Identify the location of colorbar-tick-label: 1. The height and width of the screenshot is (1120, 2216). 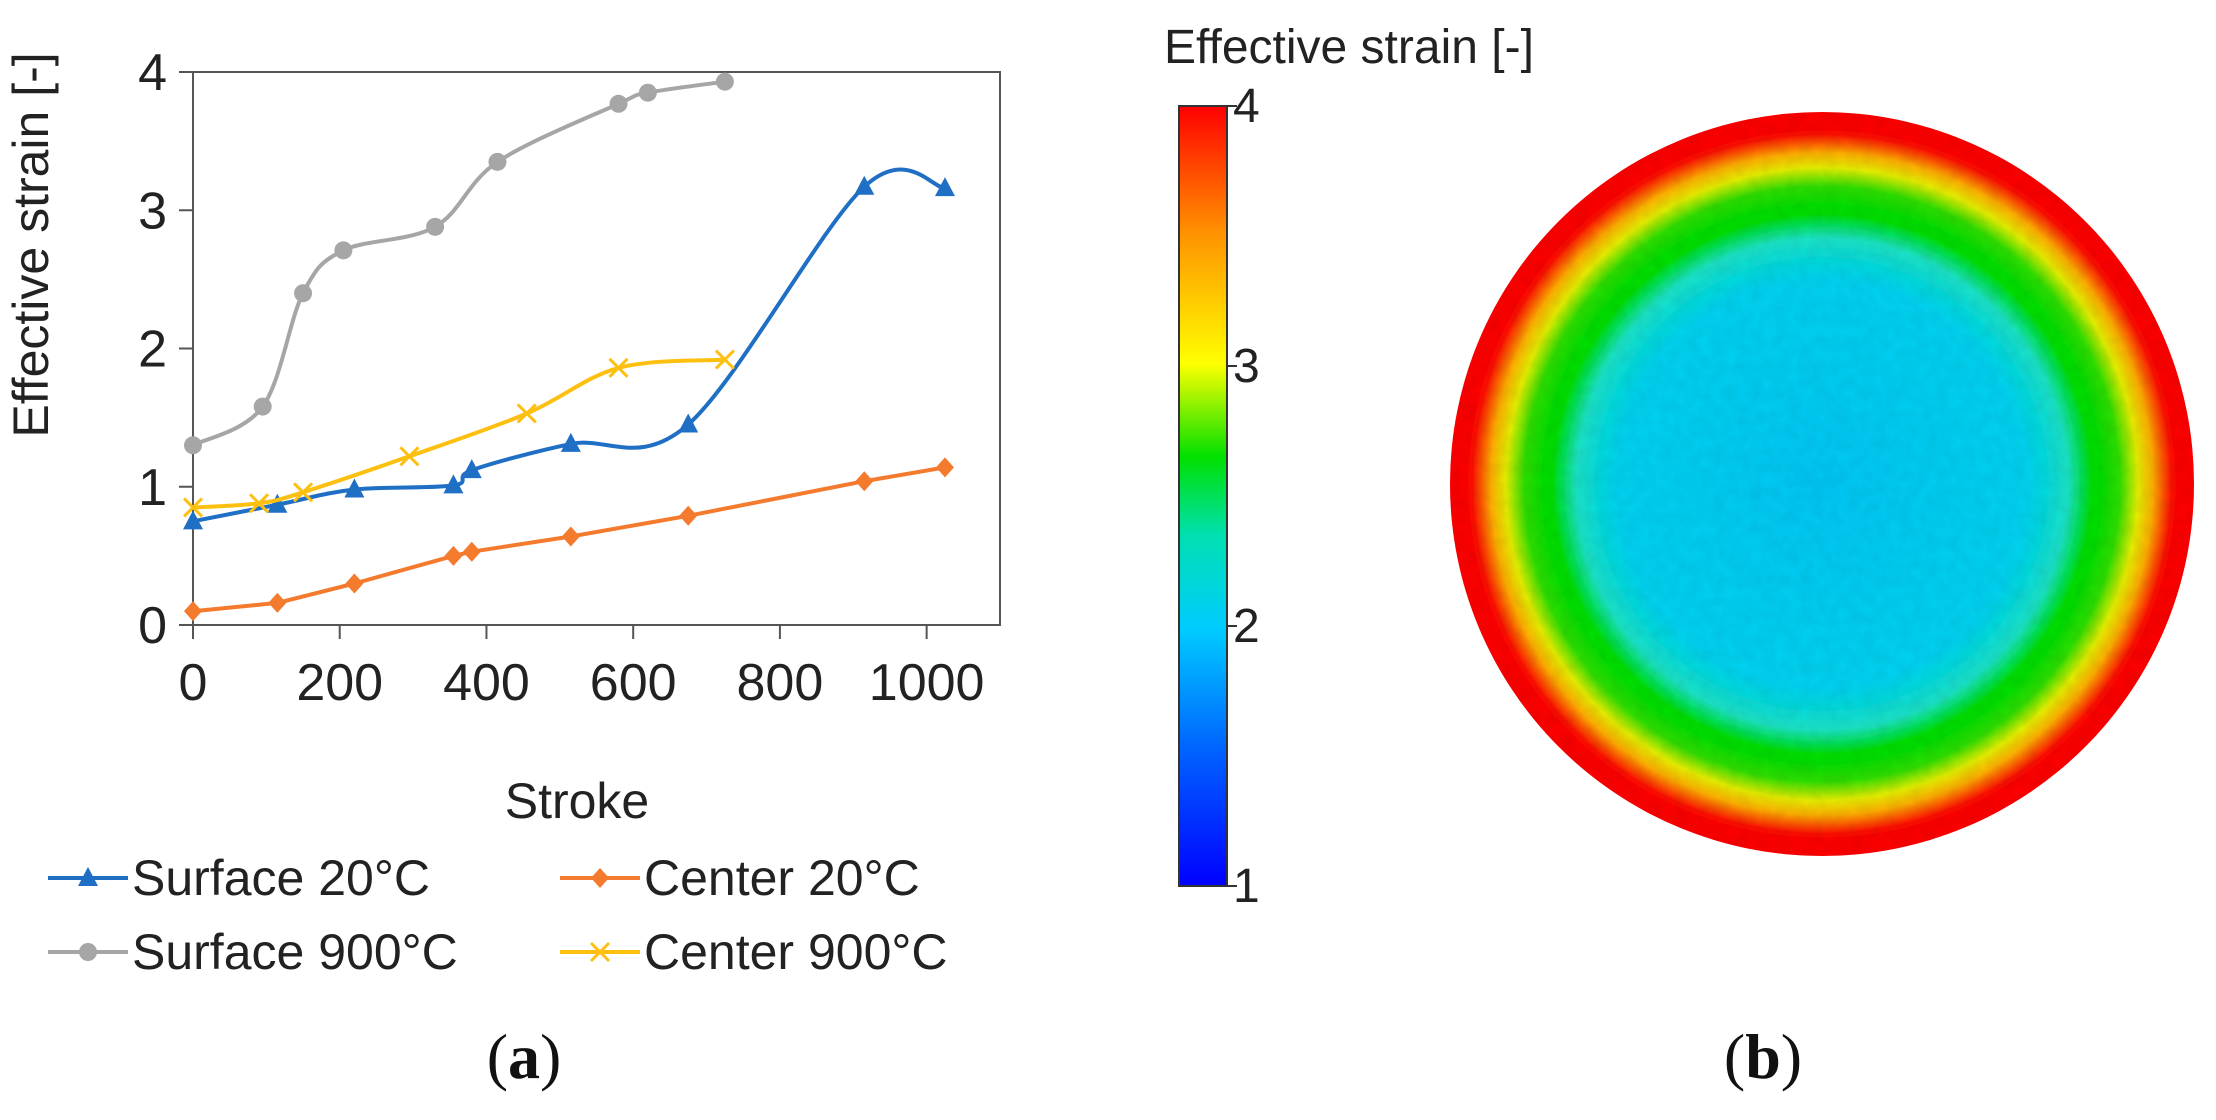
(1246, 886).